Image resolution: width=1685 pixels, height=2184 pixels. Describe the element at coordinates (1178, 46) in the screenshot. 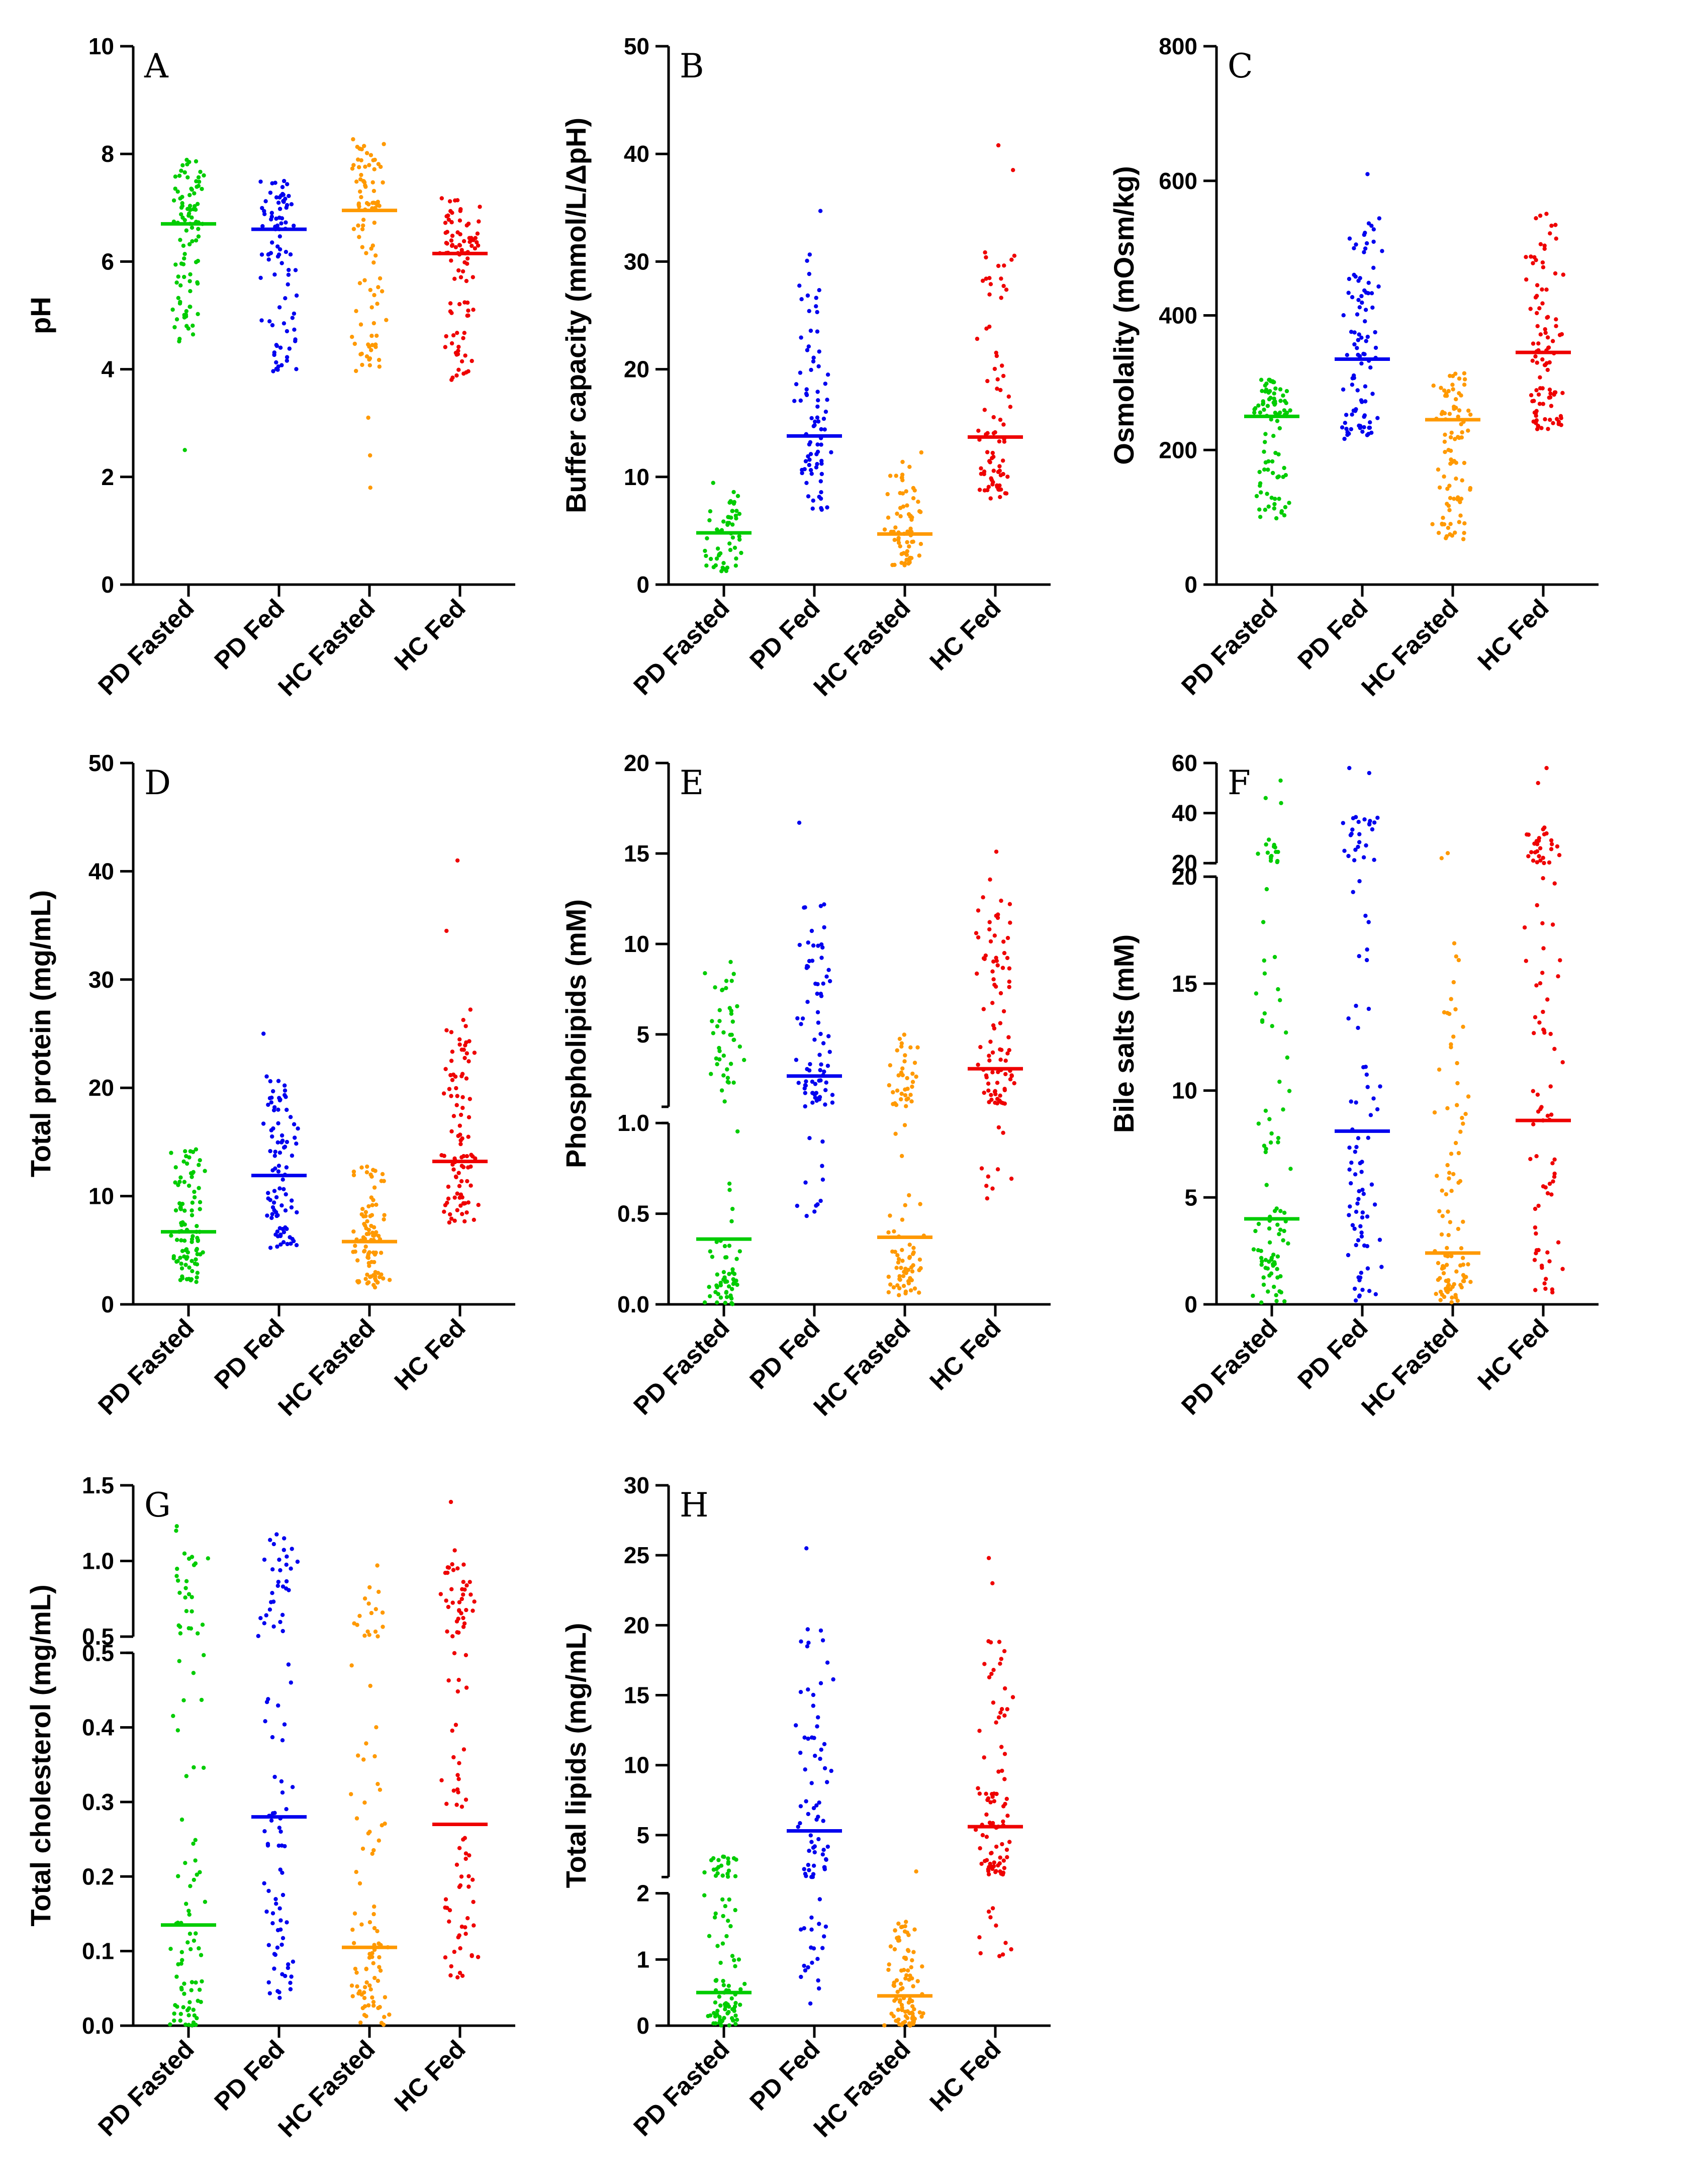

I see `y-tick-label: 800` at that location.